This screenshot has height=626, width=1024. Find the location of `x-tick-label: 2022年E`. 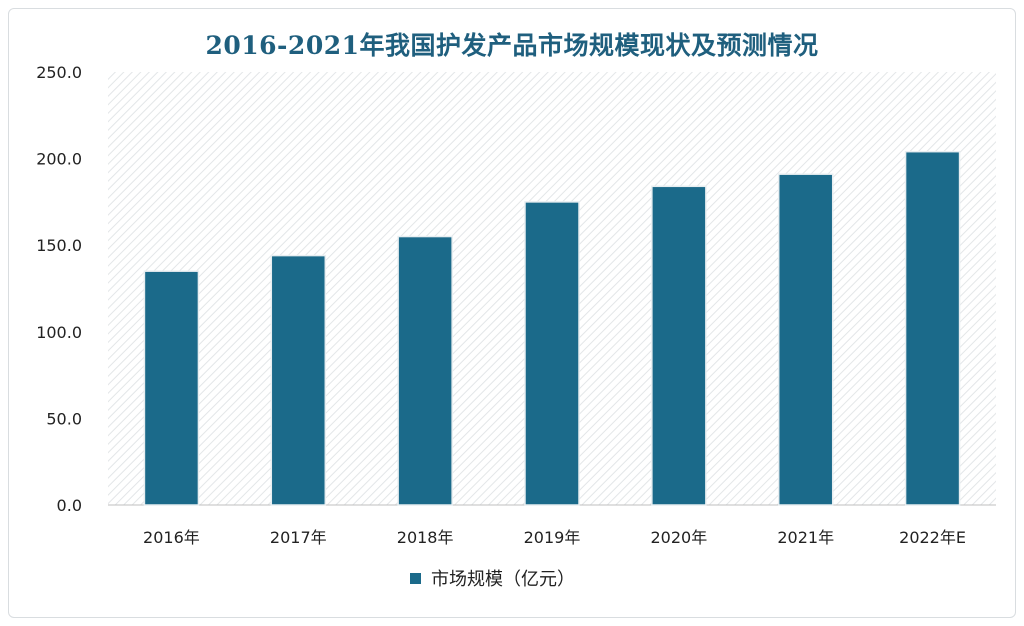

x-tick-label: 2022年E is located at coordinates (932, 537).